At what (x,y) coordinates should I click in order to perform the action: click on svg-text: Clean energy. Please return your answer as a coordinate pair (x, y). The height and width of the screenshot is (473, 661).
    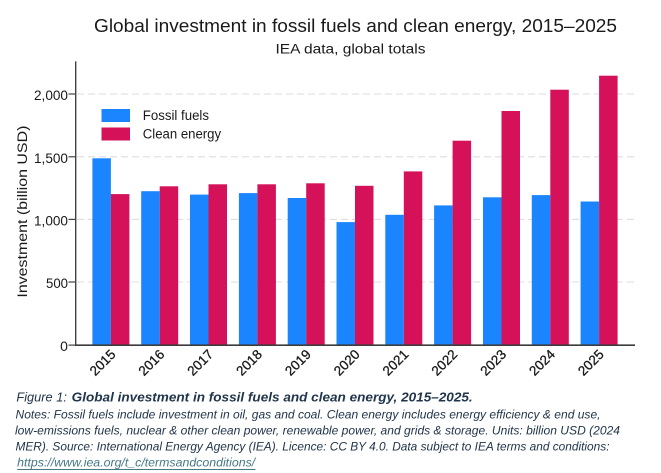
    Looking at the image, I should click on (182, 134).